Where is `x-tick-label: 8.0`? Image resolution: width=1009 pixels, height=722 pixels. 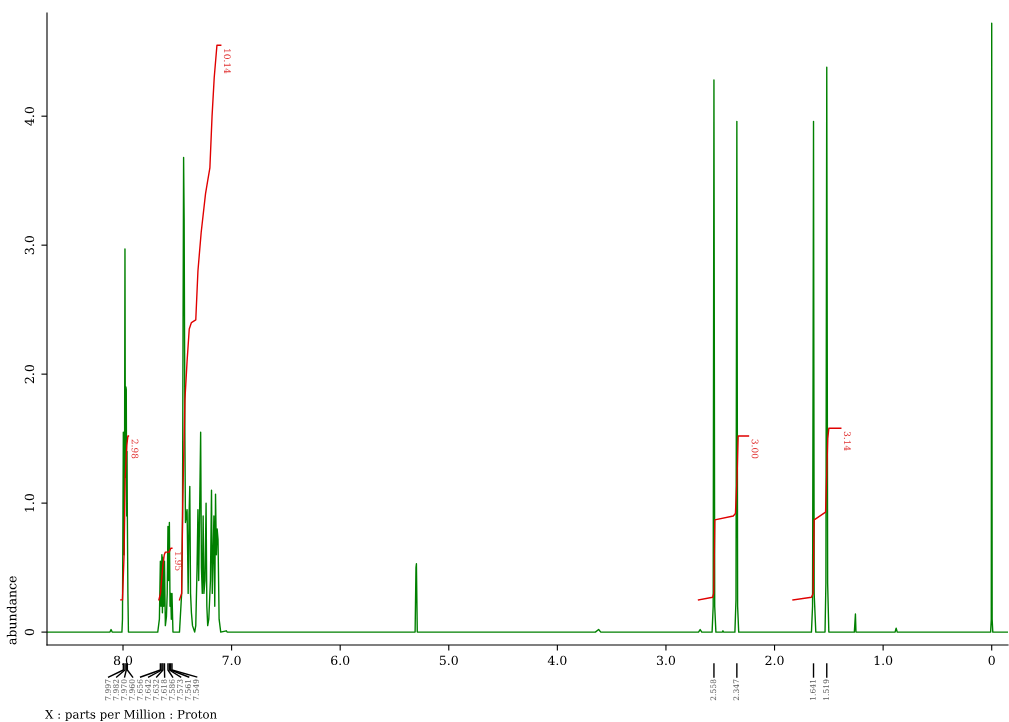 x-tick-label: 8.0 is located at coordinates (123, 660).